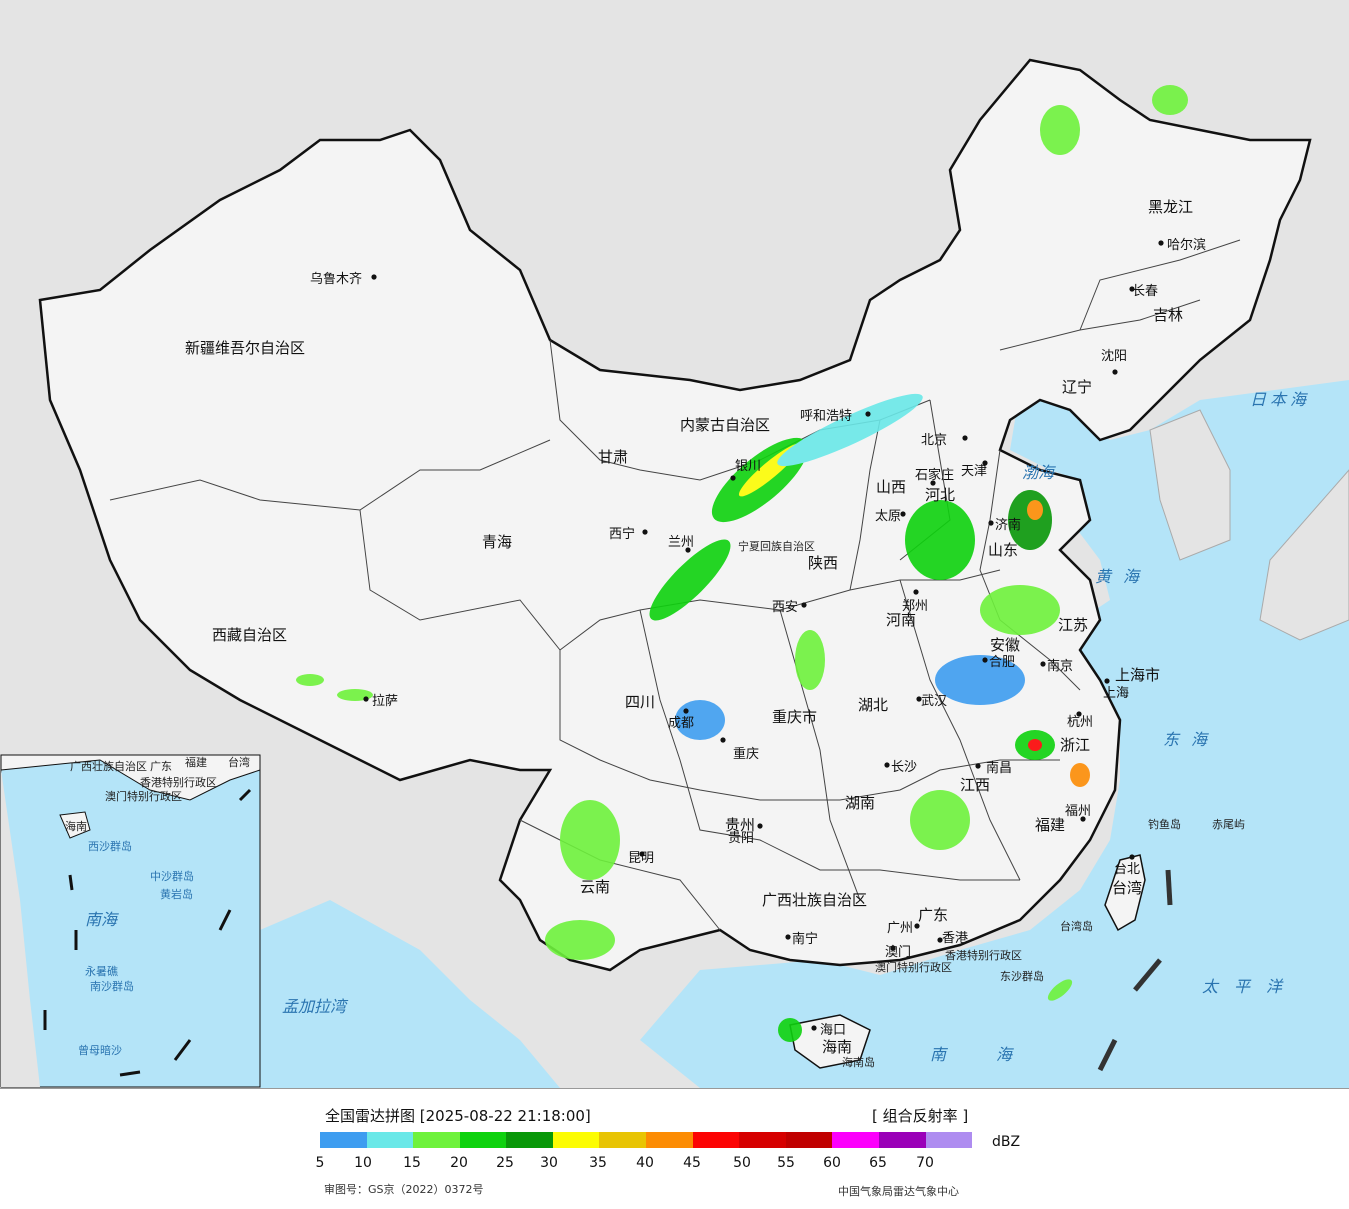  I want to click on inset-label: 香港特别行政区, so click(178, 782).